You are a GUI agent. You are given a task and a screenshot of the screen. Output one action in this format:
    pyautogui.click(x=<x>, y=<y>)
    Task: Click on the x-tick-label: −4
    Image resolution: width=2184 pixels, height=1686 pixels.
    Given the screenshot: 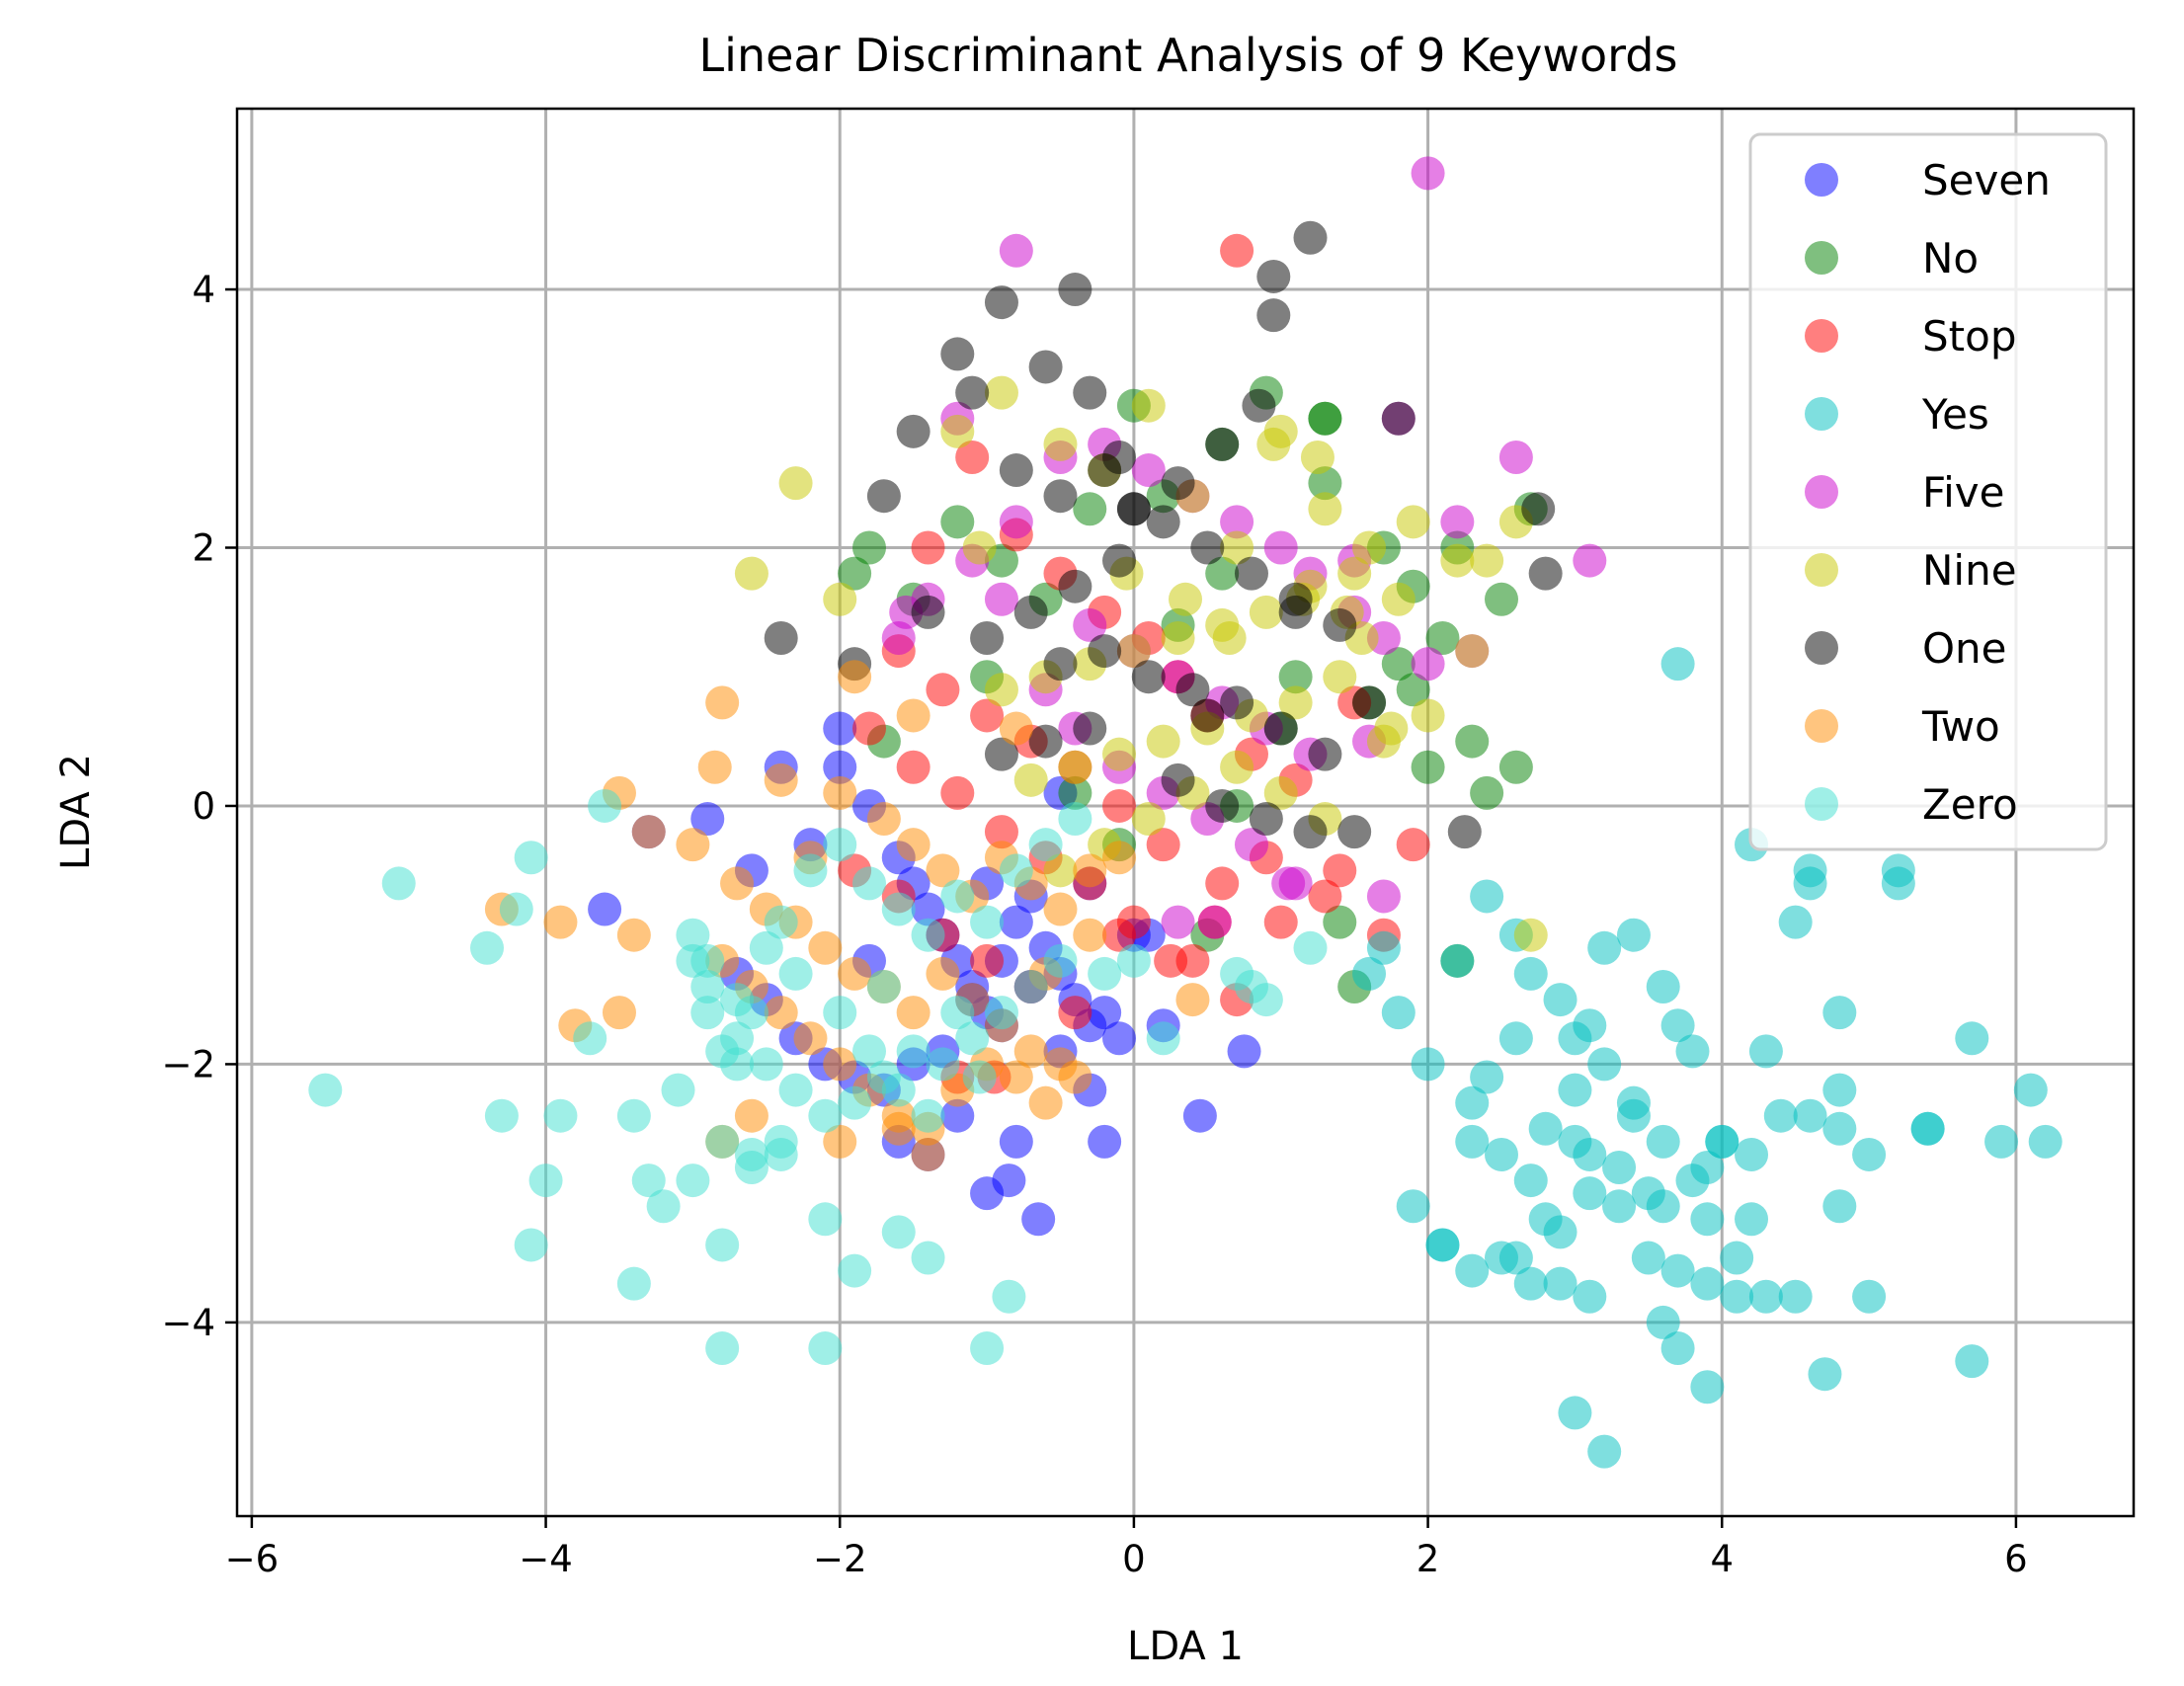 What is the action you would take?
    pyautogui.click(x=546, y=1559)
    